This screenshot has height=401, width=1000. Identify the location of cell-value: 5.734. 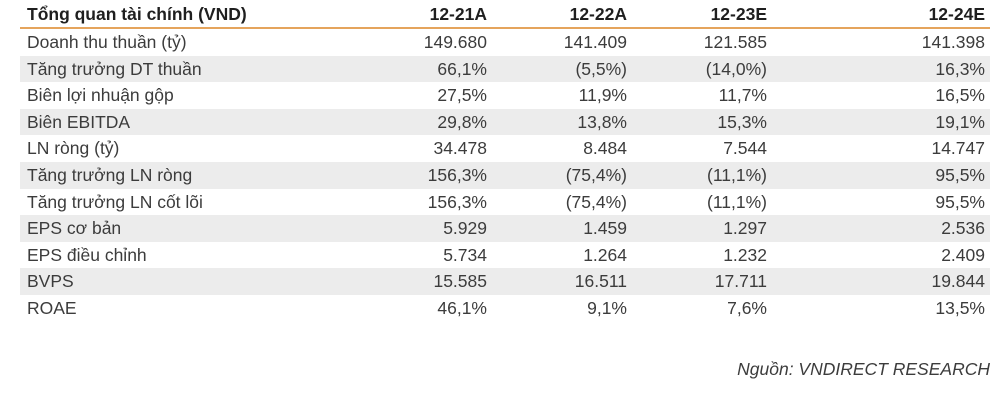
(465, 254).